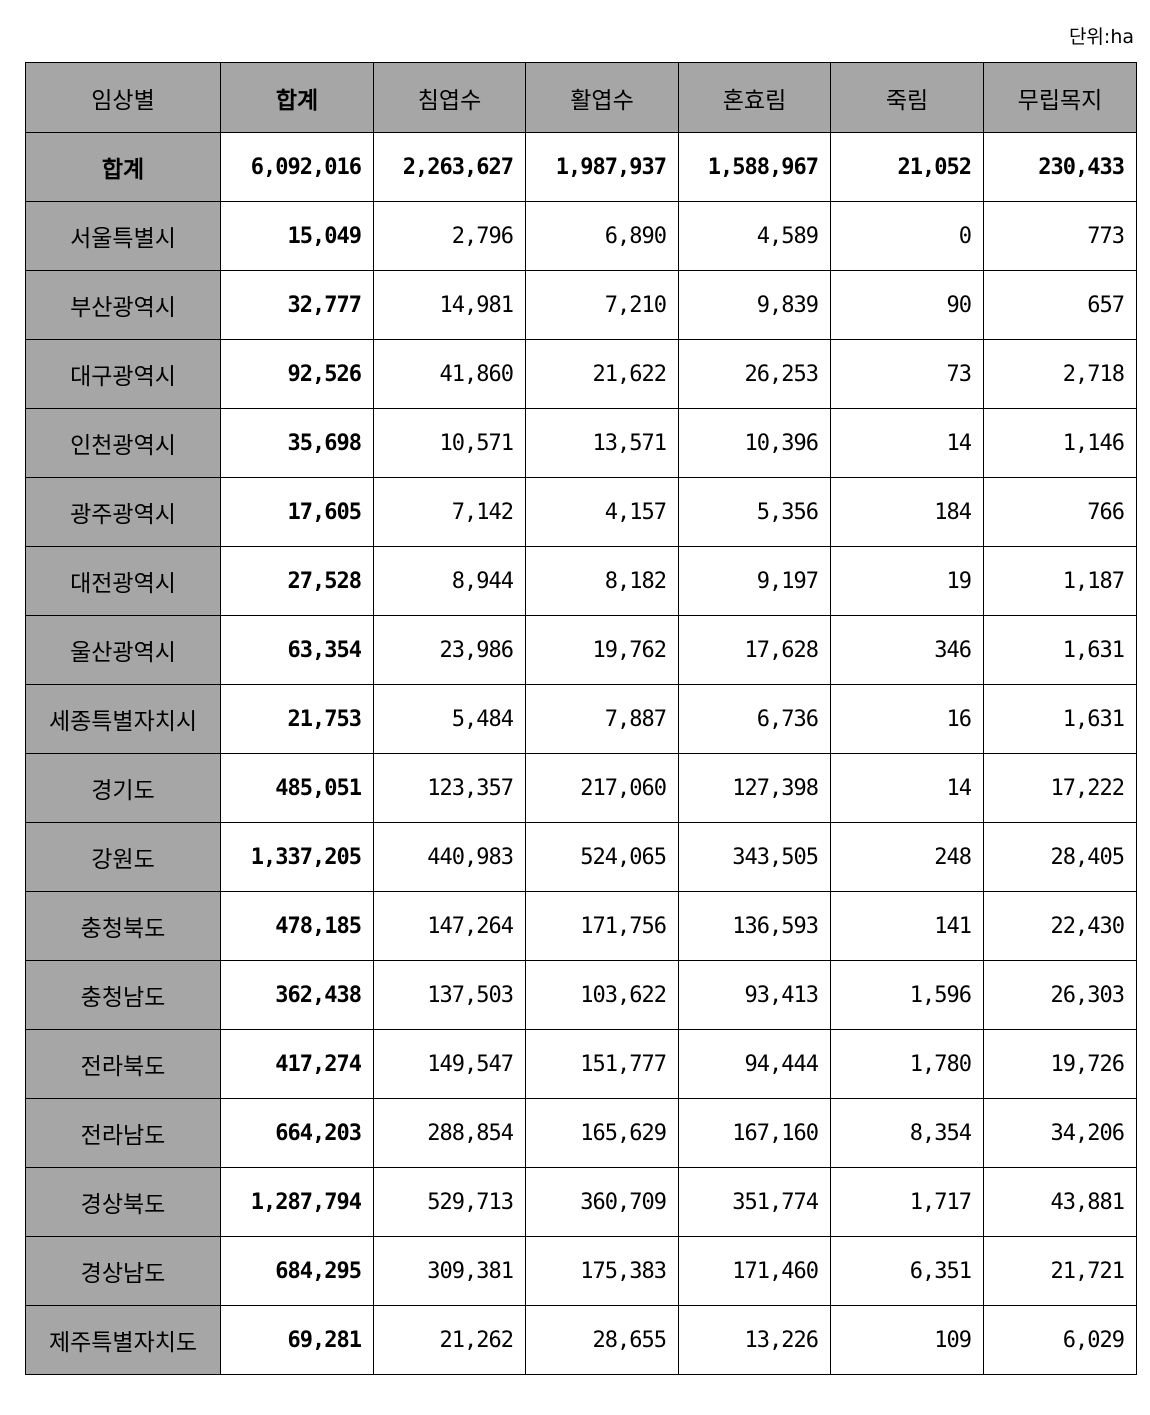 The width and height of the screenshot is (1150, 1415). What do you see at coordinates (907, 305) in the screenshot?
I see `table-cell: 90` at bounding box center [907, 305].